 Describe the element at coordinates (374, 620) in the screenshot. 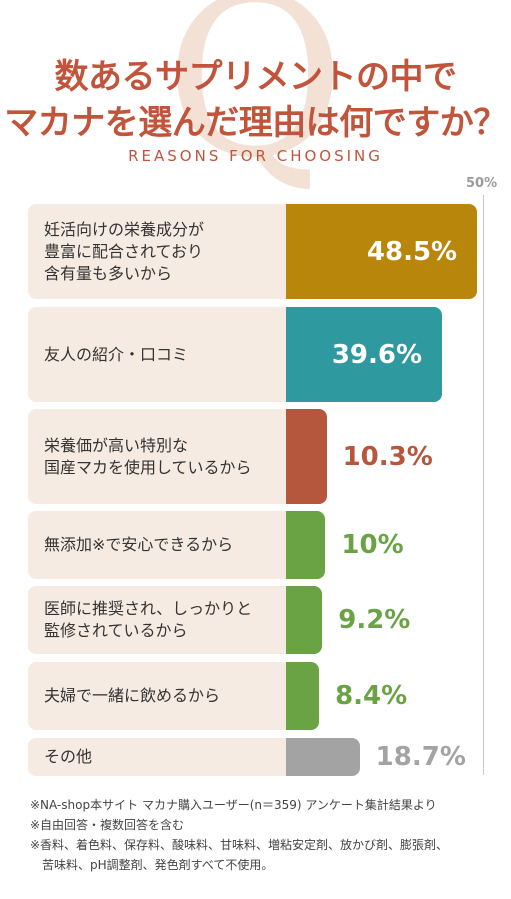

I see `value-label: 9.2%` at that location.